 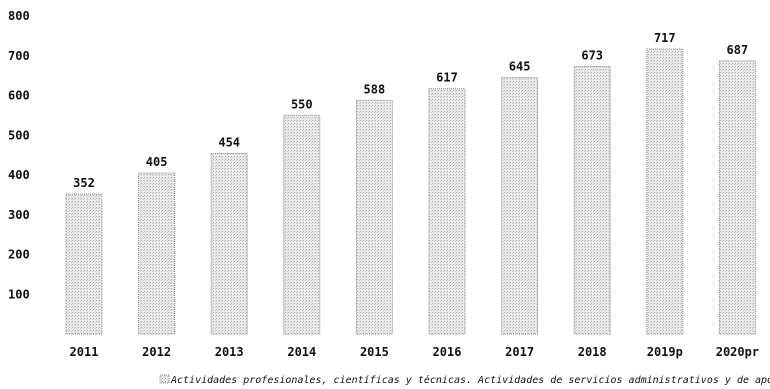 What do you see at coordinates (447, 352) in the screenshot?
I see `x-tick-label: 2016` at bounding box center [447, 352].